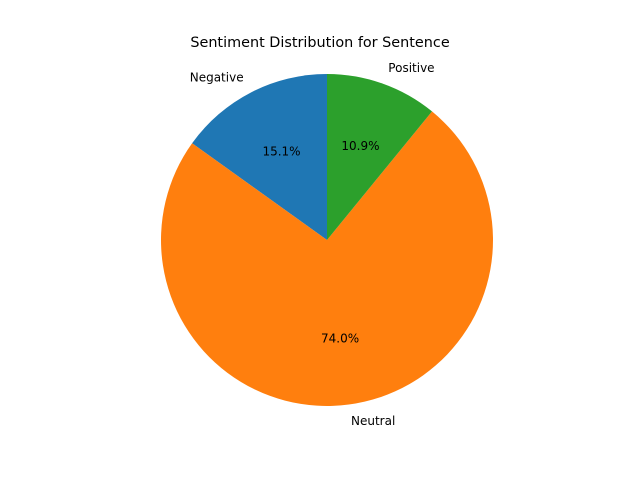 The width and height of the screenshot is (640, 480). I want to click on slice-label-negative: Negative, so click(217, 78).